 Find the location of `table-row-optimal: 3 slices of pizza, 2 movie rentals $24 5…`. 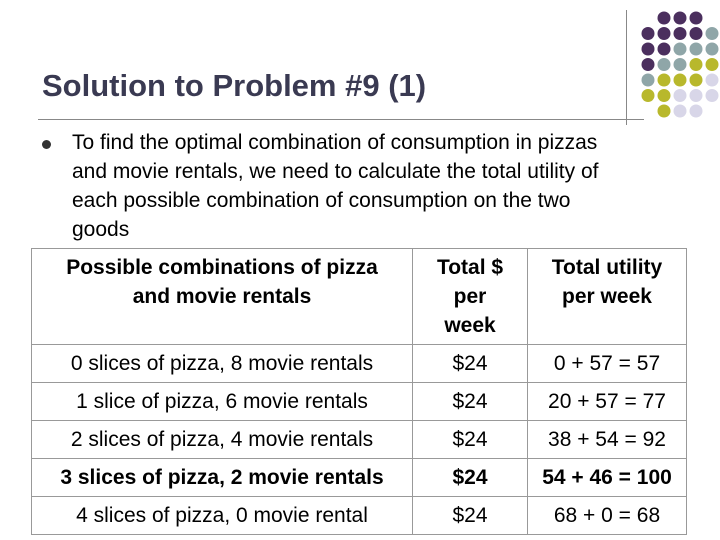

table-row-optimal: 3 slices of pizza, 2 movie rentals $24 5… is located at coordinates (359, 477).